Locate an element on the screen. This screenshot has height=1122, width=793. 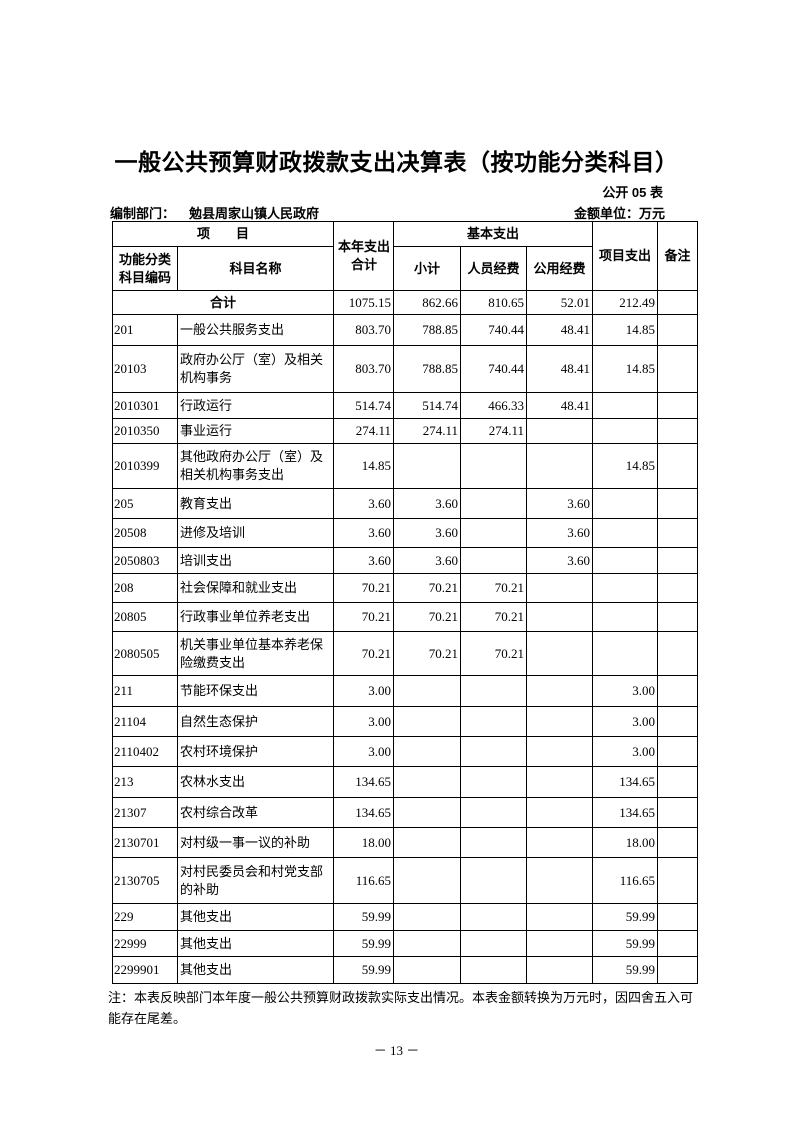
row-personnel: 740.44 is located at coordinates (494, 369).